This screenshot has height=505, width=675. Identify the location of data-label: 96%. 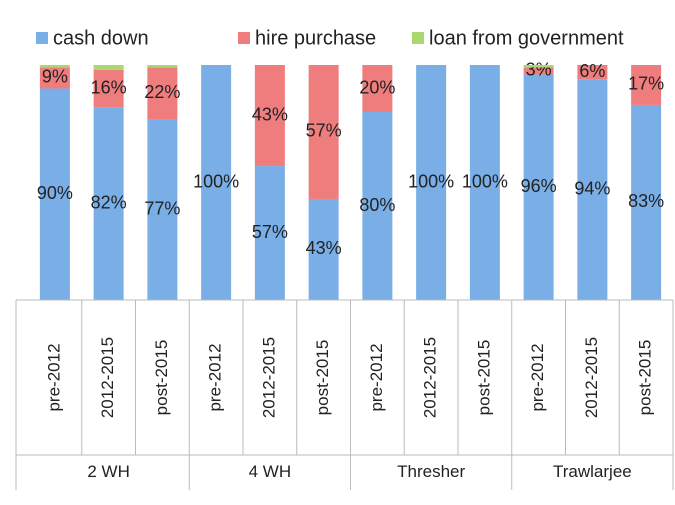
(539, 186).